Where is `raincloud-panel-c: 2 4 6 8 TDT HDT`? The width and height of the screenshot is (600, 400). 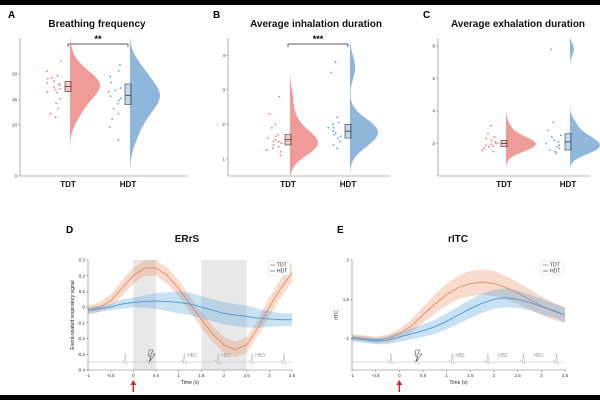
raincloud-panel-c: 2 4 6 8 TDT HDT is located at coordinates (516, 113).